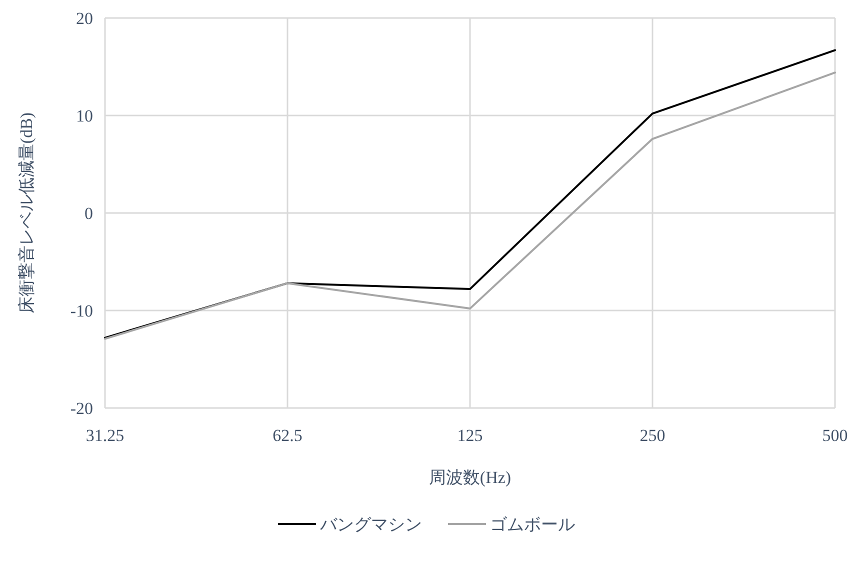  Describe the element at coordinates (84, 18) in the screenshot. I see `y-tick-label: 20` at that location.